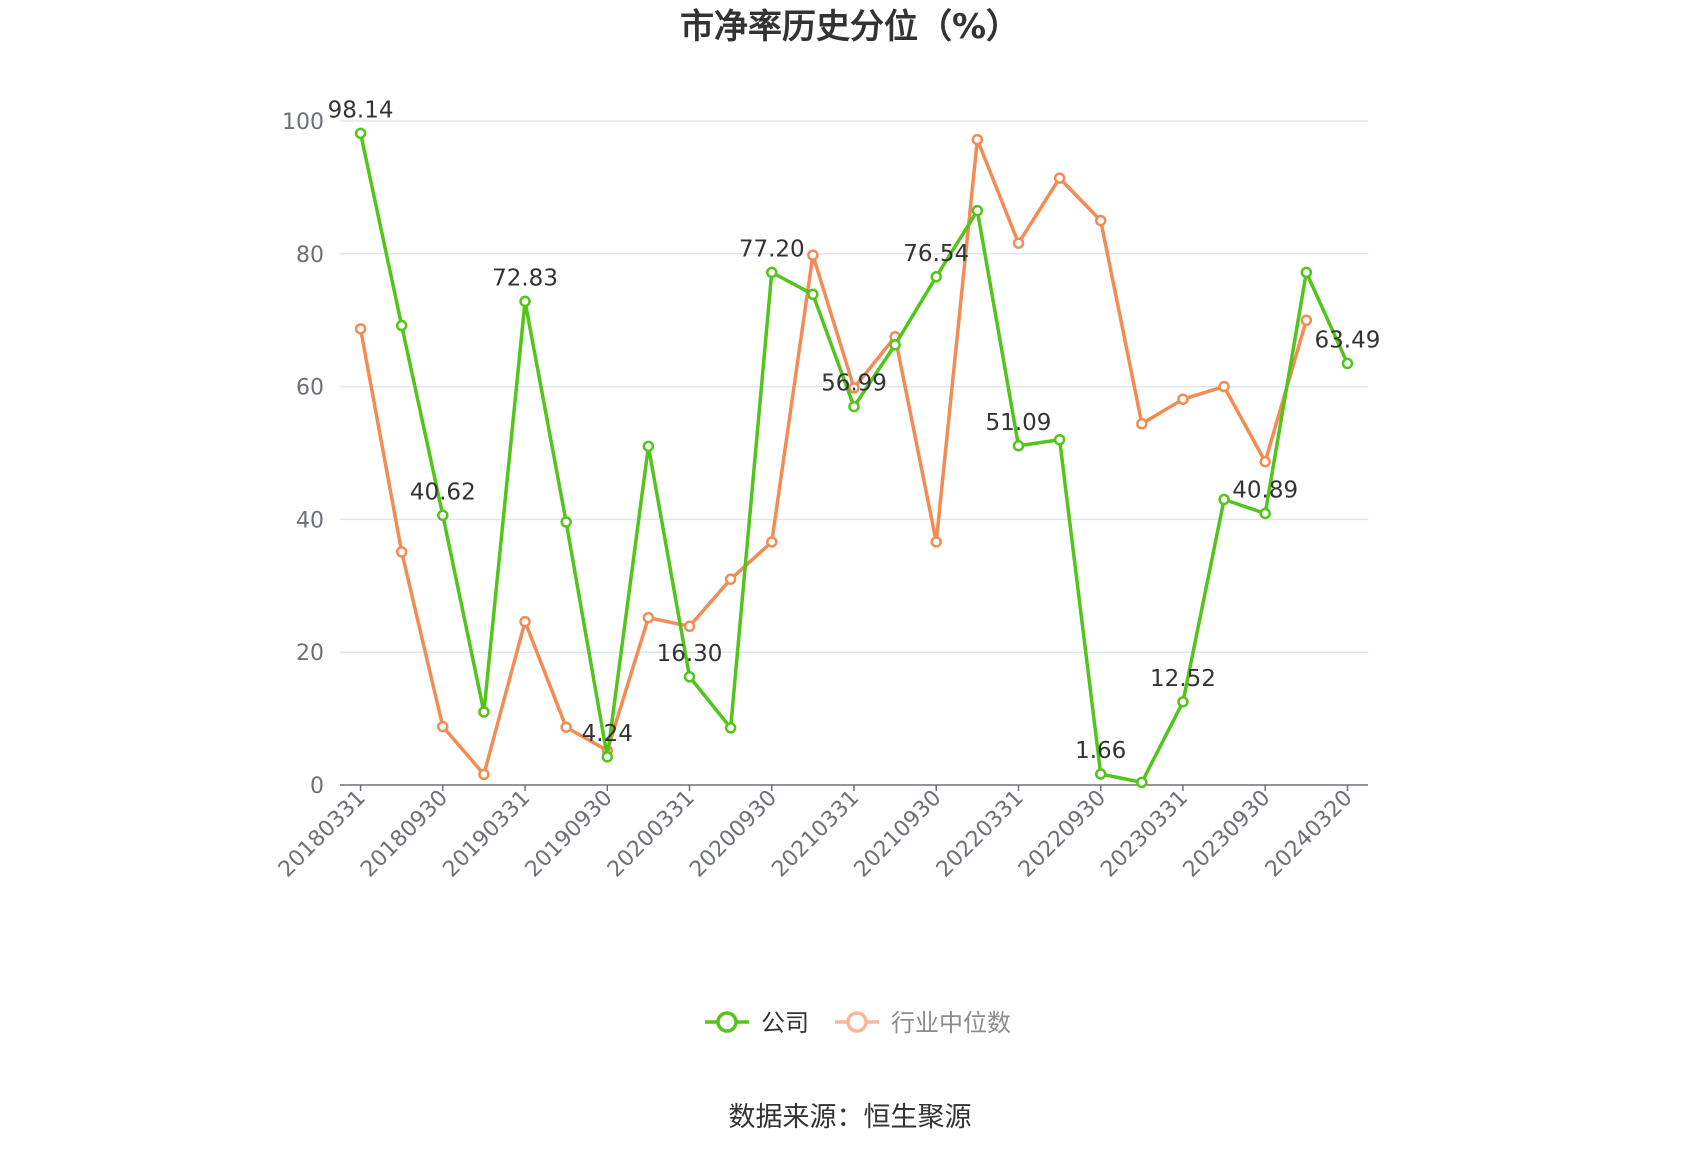 The height and width of the screenshot is (1150, 1700). Describe the element at coordinates (1019, 423) in the screenshot. I see `data-label-16: 51.09` at that location.